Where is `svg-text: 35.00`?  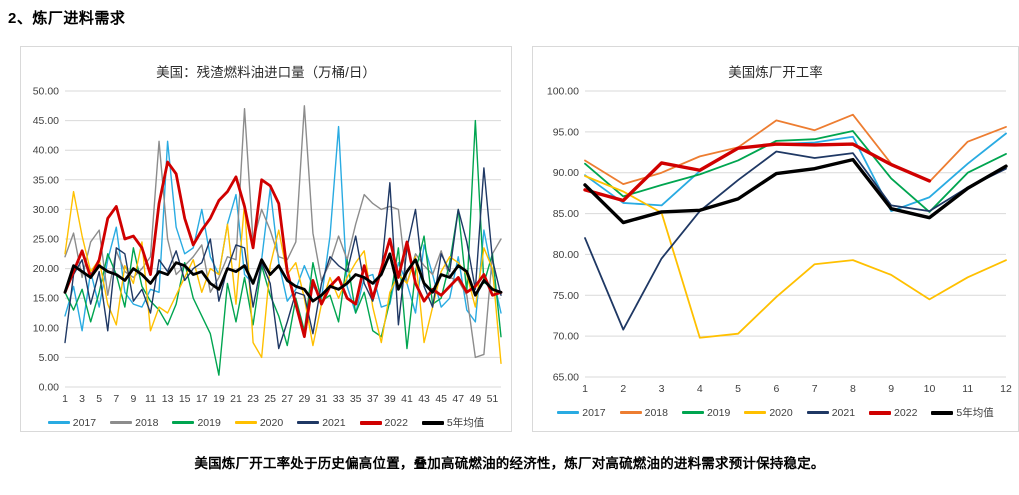
svg-text: 35.00 is located at coordinates (46, 180).